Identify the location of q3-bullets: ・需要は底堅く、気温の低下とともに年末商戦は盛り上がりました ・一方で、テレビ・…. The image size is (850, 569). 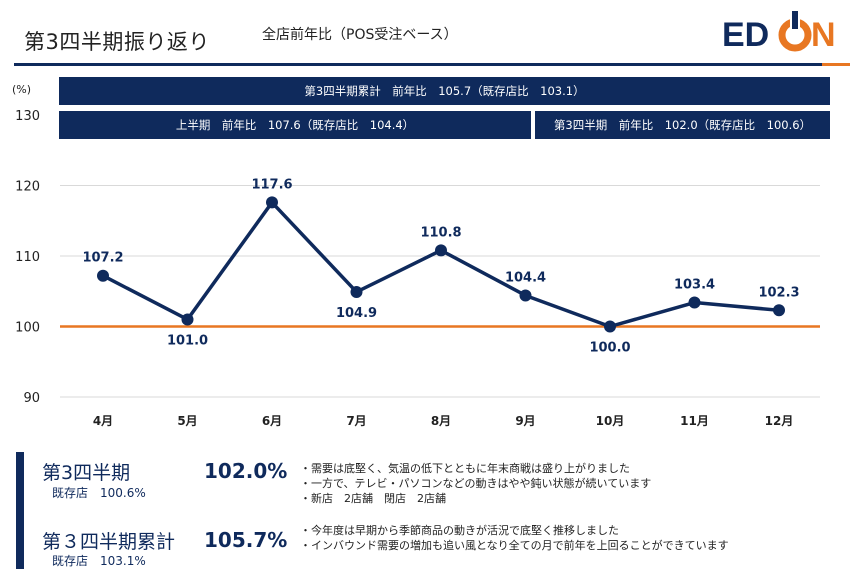
(475, 483).